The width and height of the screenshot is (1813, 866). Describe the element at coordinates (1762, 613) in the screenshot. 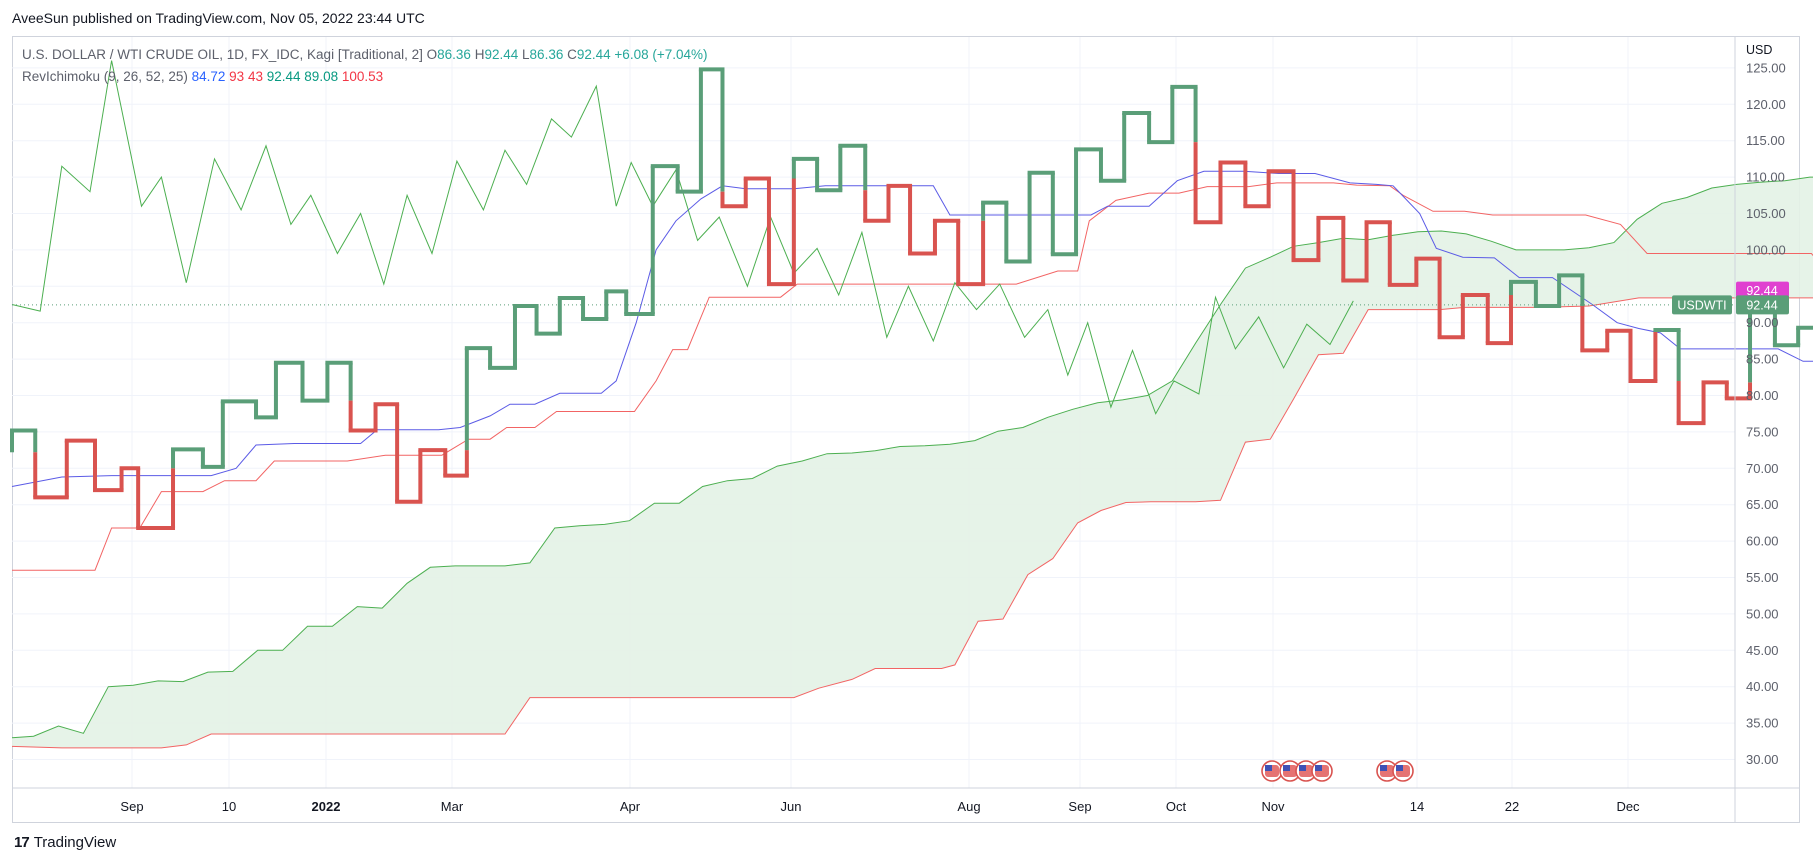

I see `y-tick-label: 50.00` at that location.